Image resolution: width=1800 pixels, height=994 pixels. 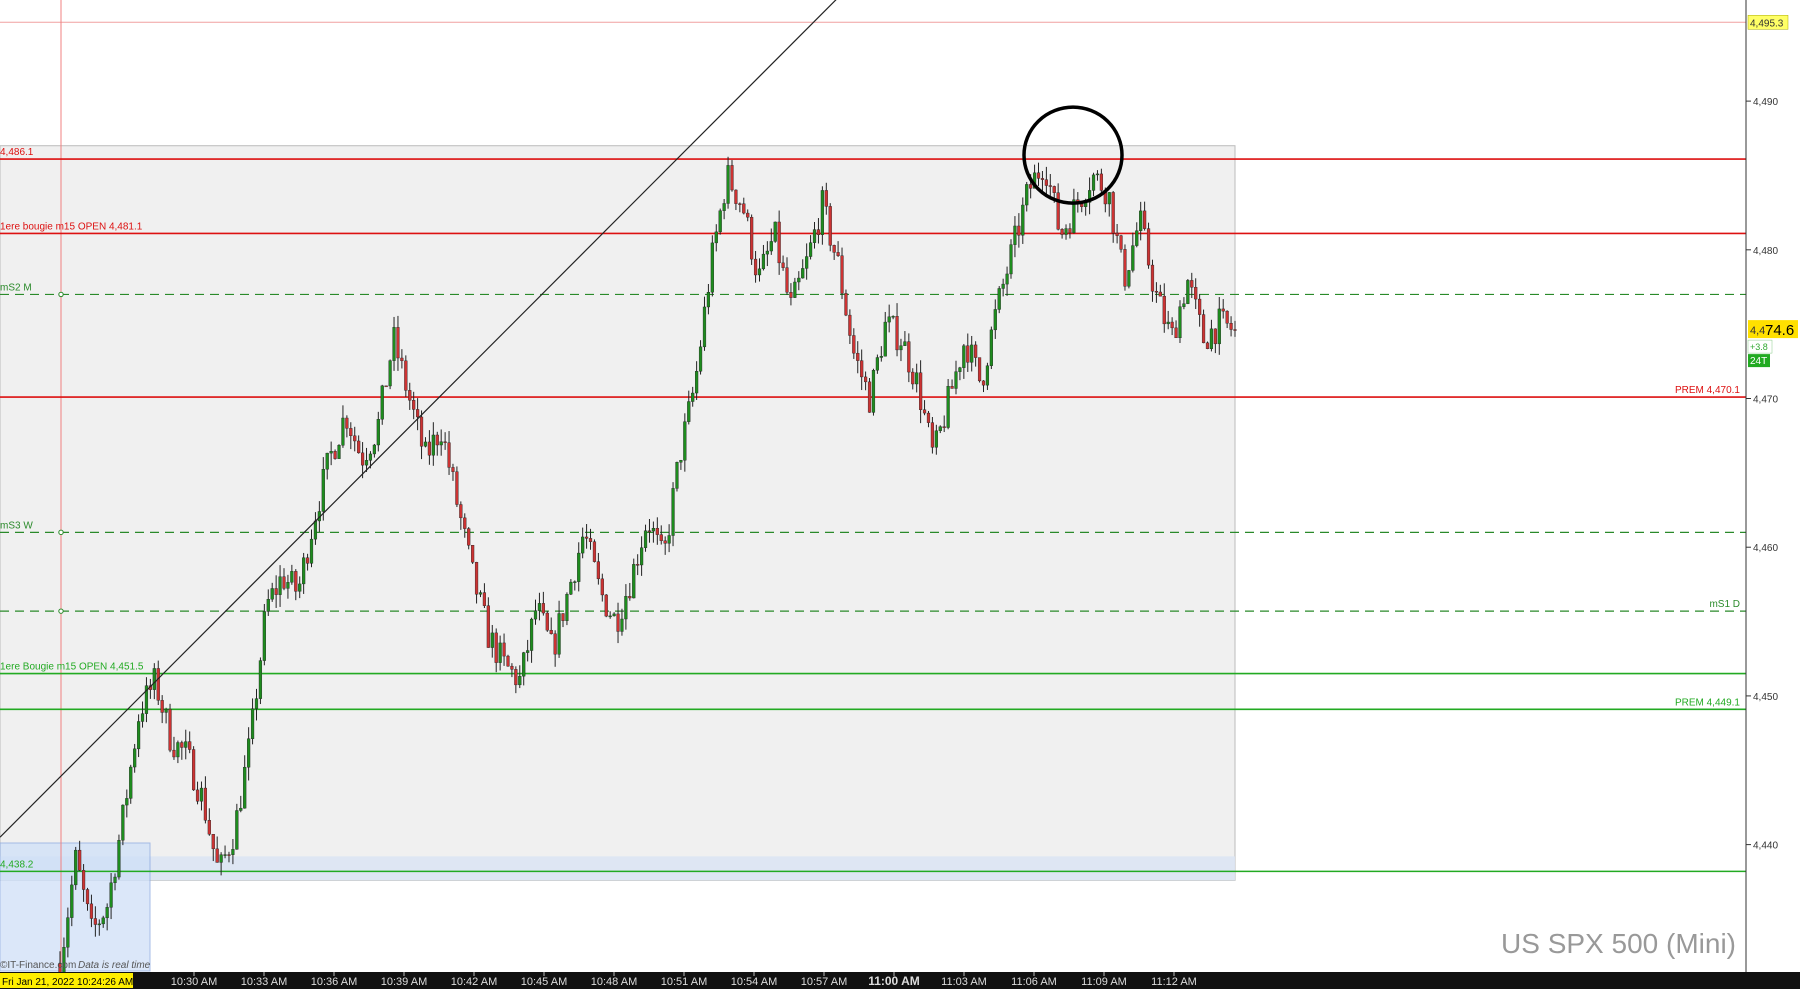 I want to click on x-axis-tick-label: 10:39 AM, so click(x=404, y=982).